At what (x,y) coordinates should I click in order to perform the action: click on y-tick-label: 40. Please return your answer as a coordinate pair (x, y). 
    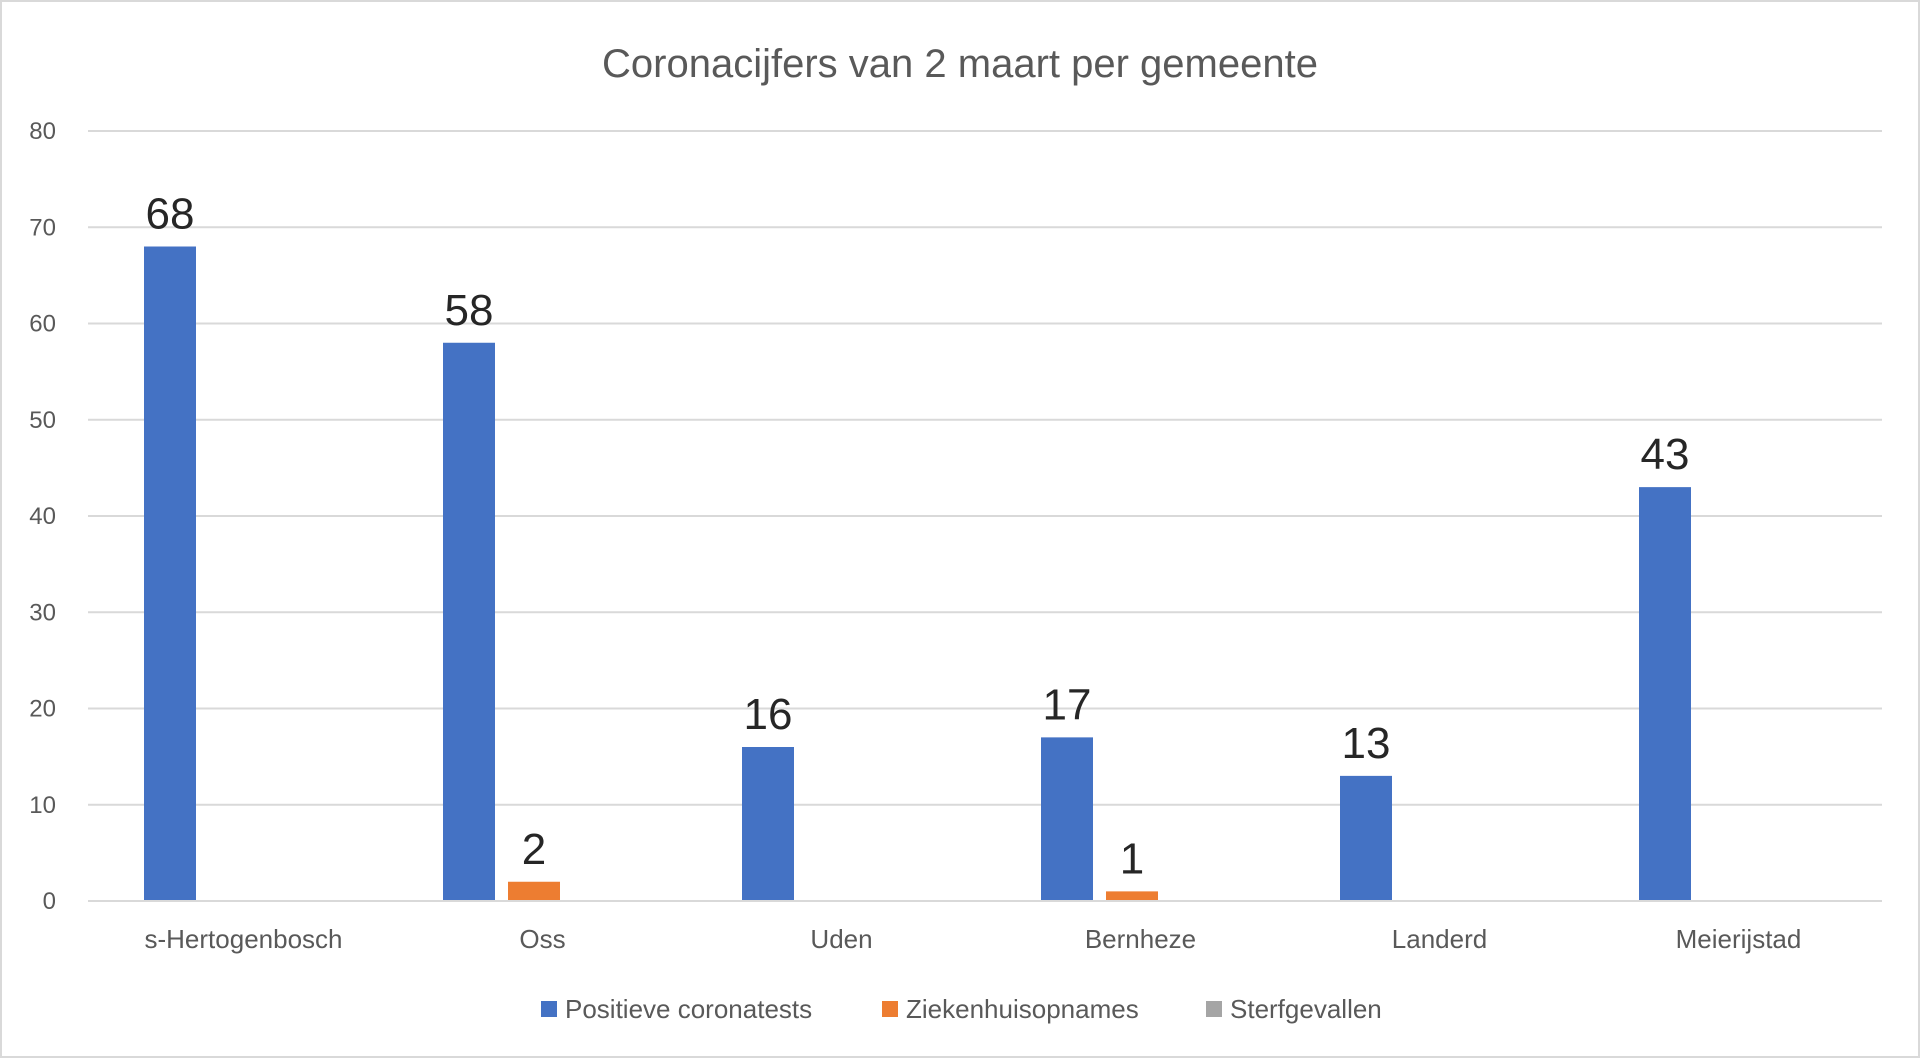
    Looking at the image, I should click on (42, 516).